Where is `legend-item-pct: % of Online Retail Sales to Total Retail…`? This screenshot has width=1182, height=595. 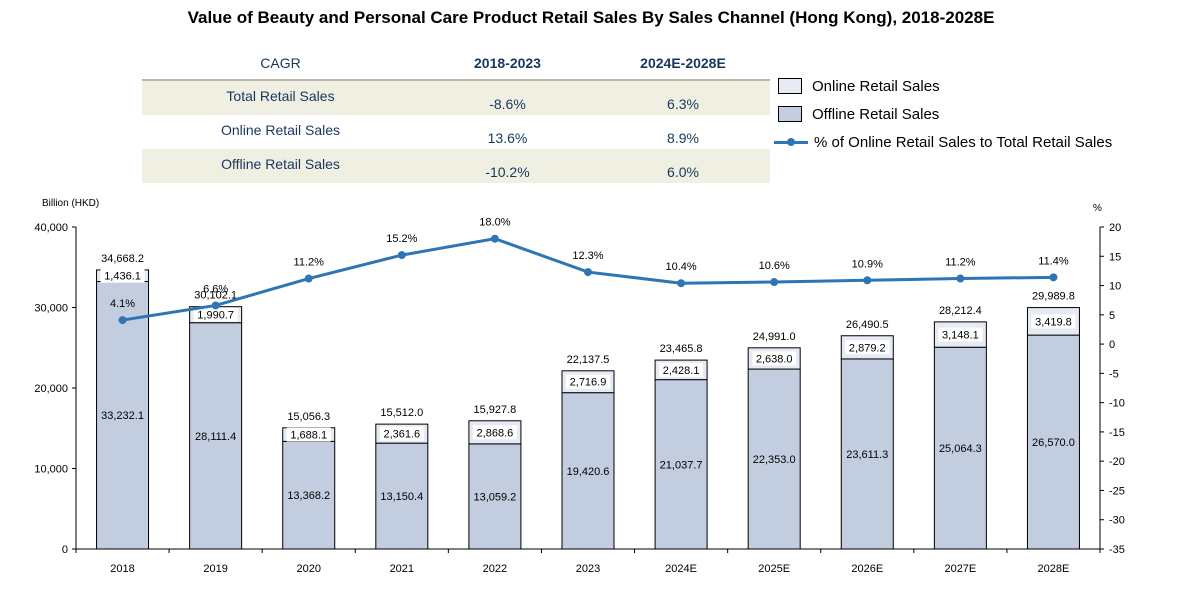 legend-item-pct: % of Online Retail Sales to Total Retail… is located at coordinates (943, 142).